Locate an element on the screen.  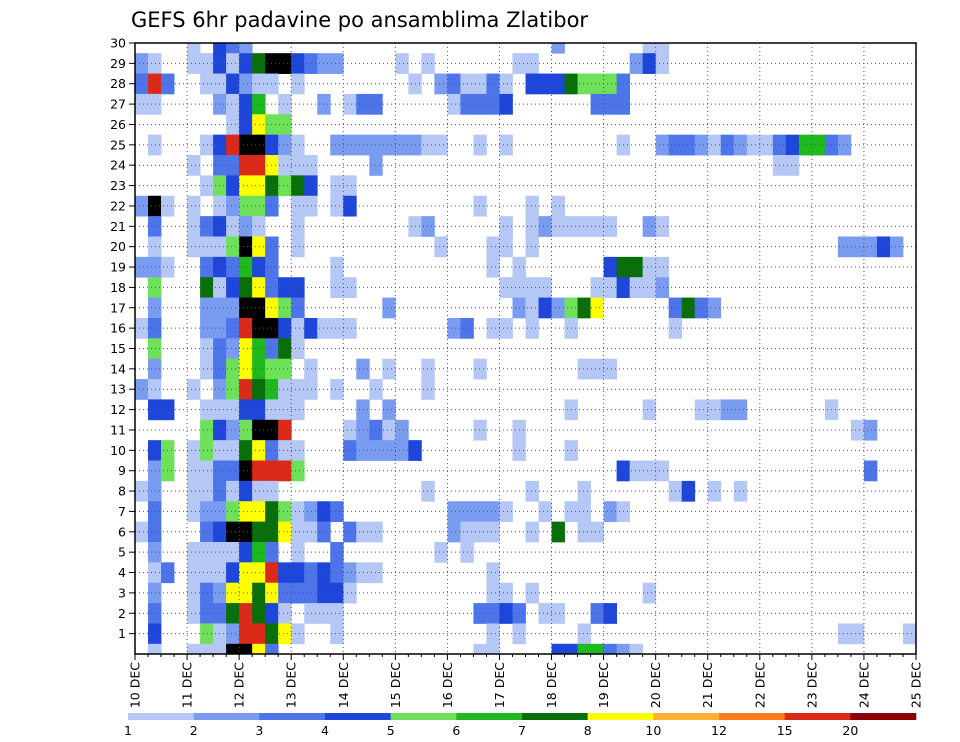
colorbar-label: 2 is located at coordinates (194, 730).